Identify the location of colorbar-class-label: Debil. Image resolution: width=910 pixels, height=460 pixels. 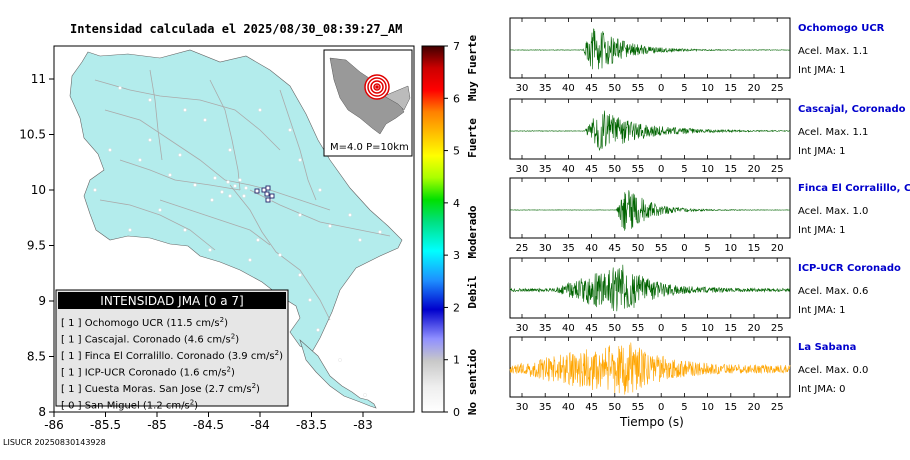
(472, 291).